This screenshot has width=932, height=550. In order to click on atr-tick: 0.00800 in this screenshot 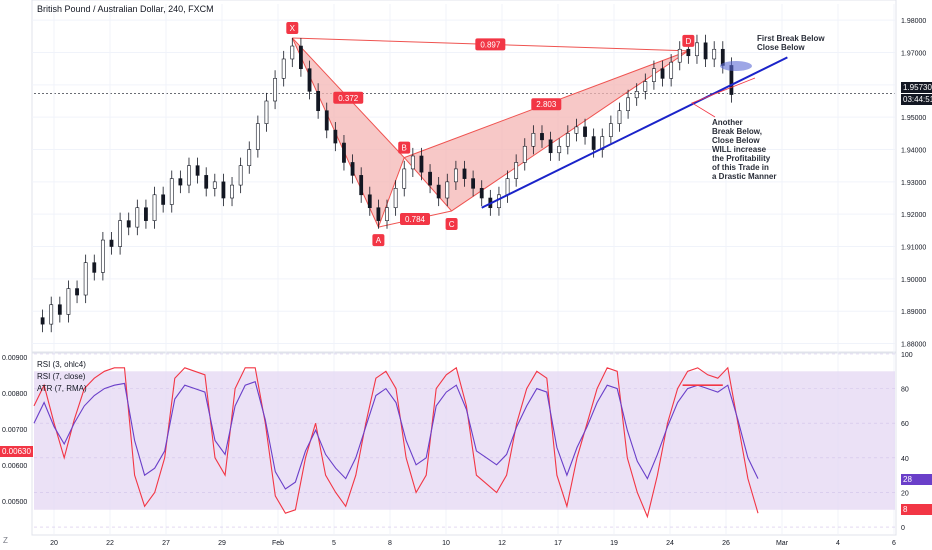, I will do `click(14, 394)`.